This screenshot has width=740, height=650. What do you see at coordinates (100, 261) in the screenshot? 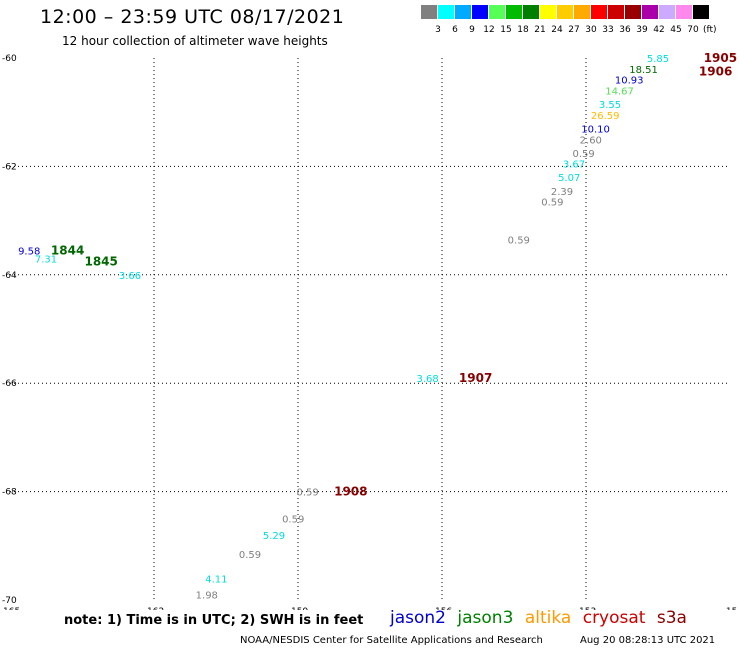
I see `time-label: 1845` at bounding box center [100, 261].